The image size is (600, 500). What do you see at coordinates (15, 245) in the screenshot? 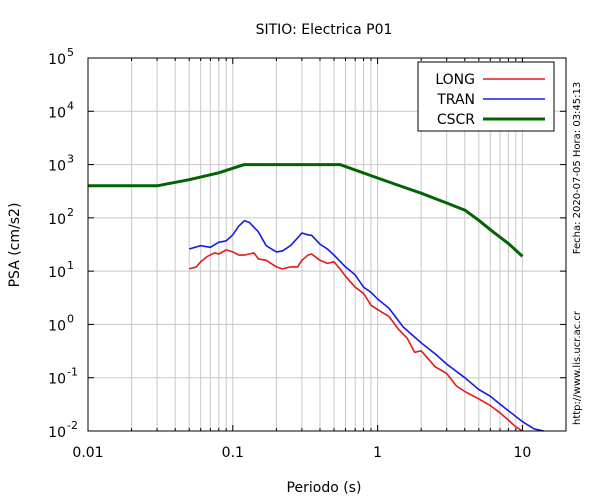
I see `y-axis-label: PSA (cm/s2)` at bounding box center [15, 245].